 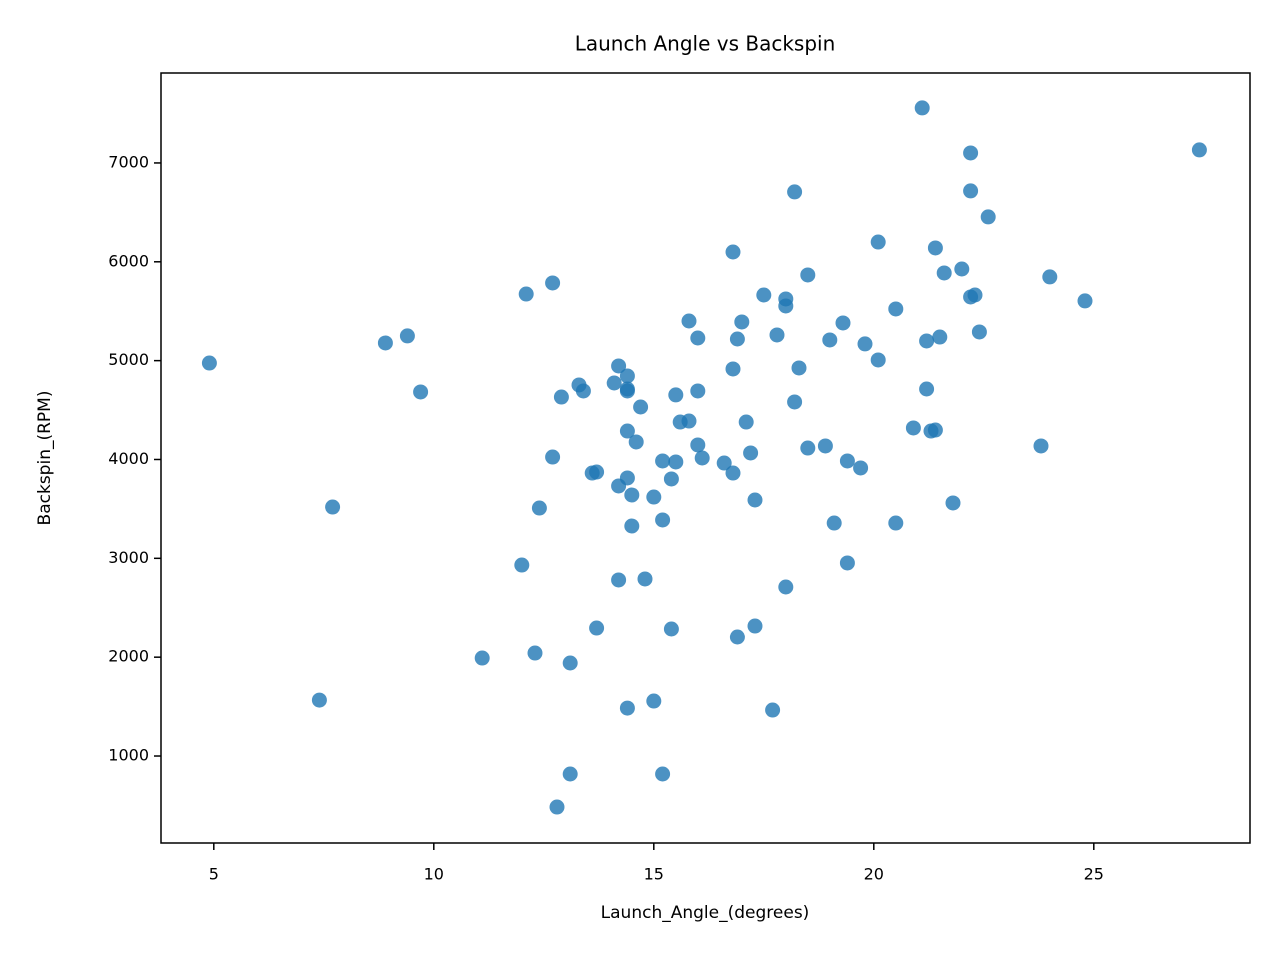 I want to click on y-tick-label: 4000, so click(x=128, y=458).